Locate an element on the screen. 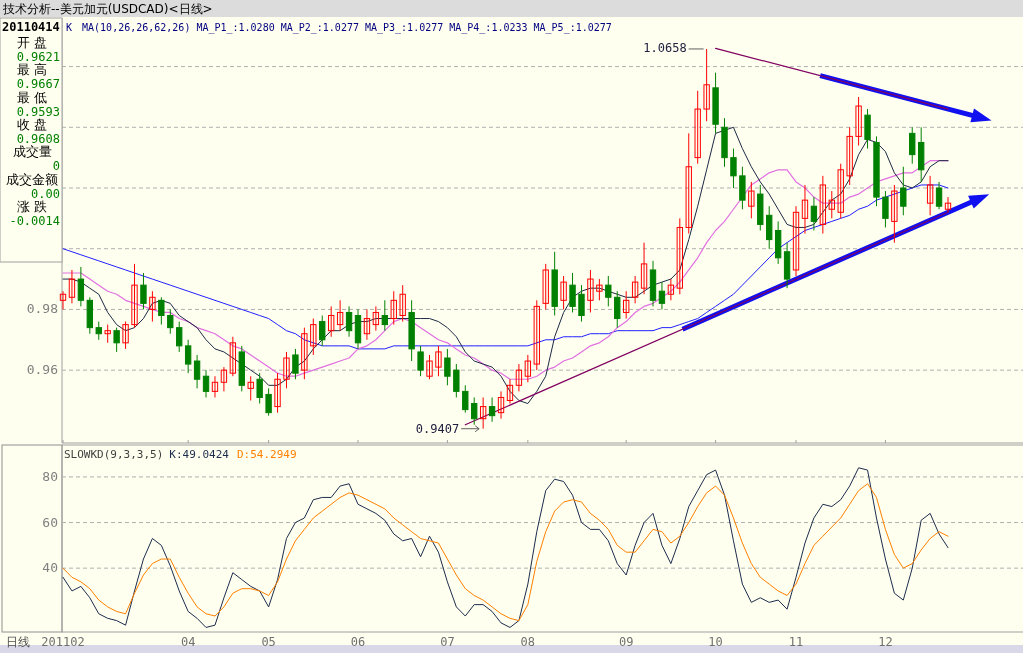 This screenshot has height=653, width=1023. annotation: MA_P5_:1.0277 is located at coordinates (572, 28).